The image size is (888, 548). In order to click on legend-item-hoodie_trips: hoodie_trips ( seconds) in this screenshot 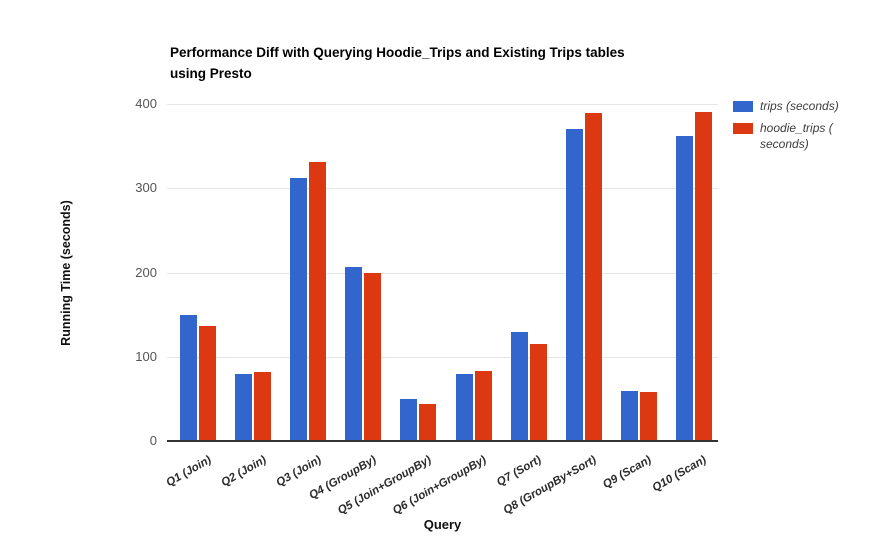, I will do `click(808, 136)`.